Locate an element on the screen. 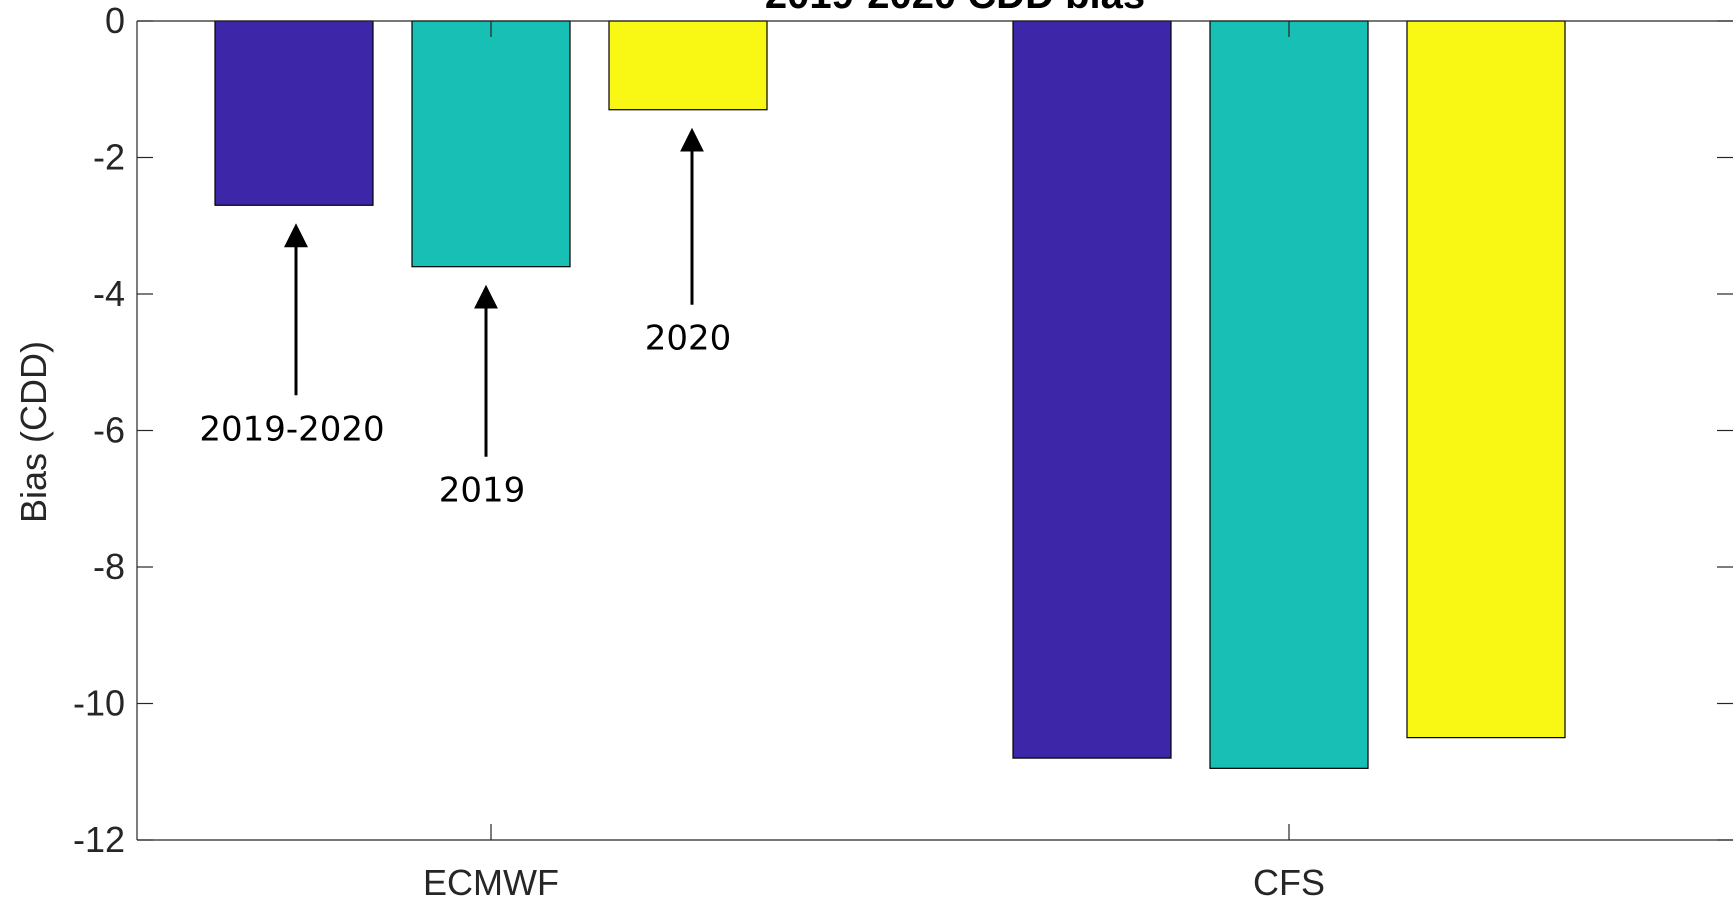  annotation-label: 2019 is located at coordinates (482, 491).